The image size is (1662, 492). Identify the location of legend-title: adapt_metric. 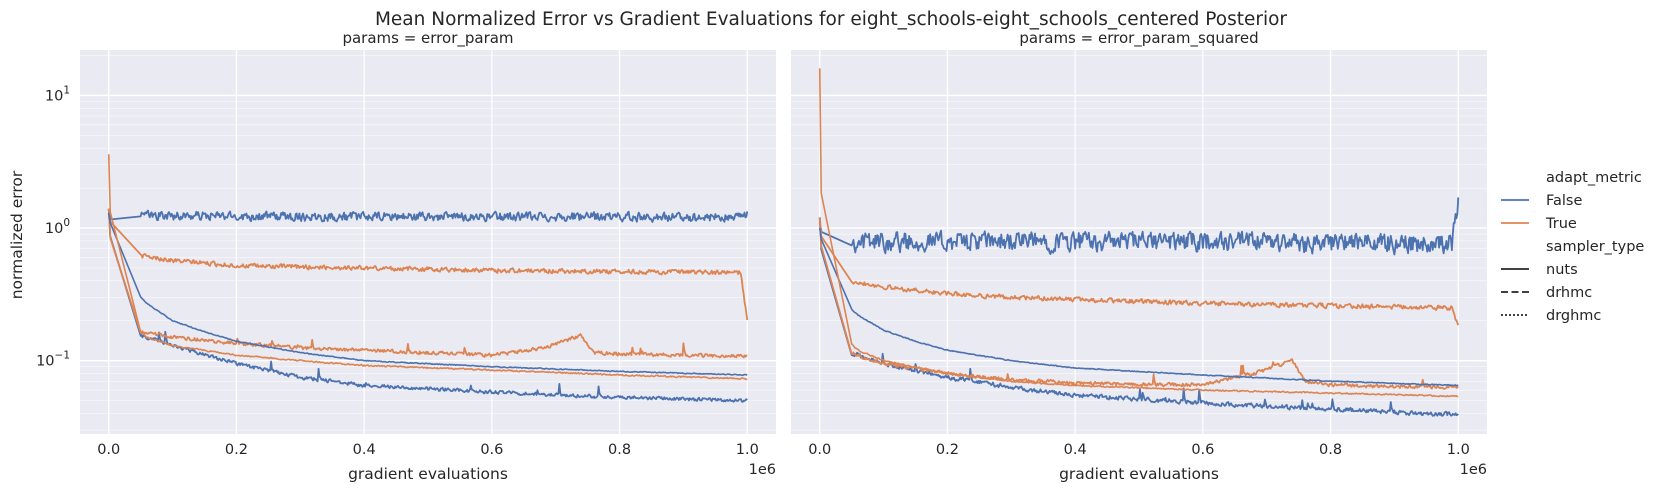
(1594, 178).